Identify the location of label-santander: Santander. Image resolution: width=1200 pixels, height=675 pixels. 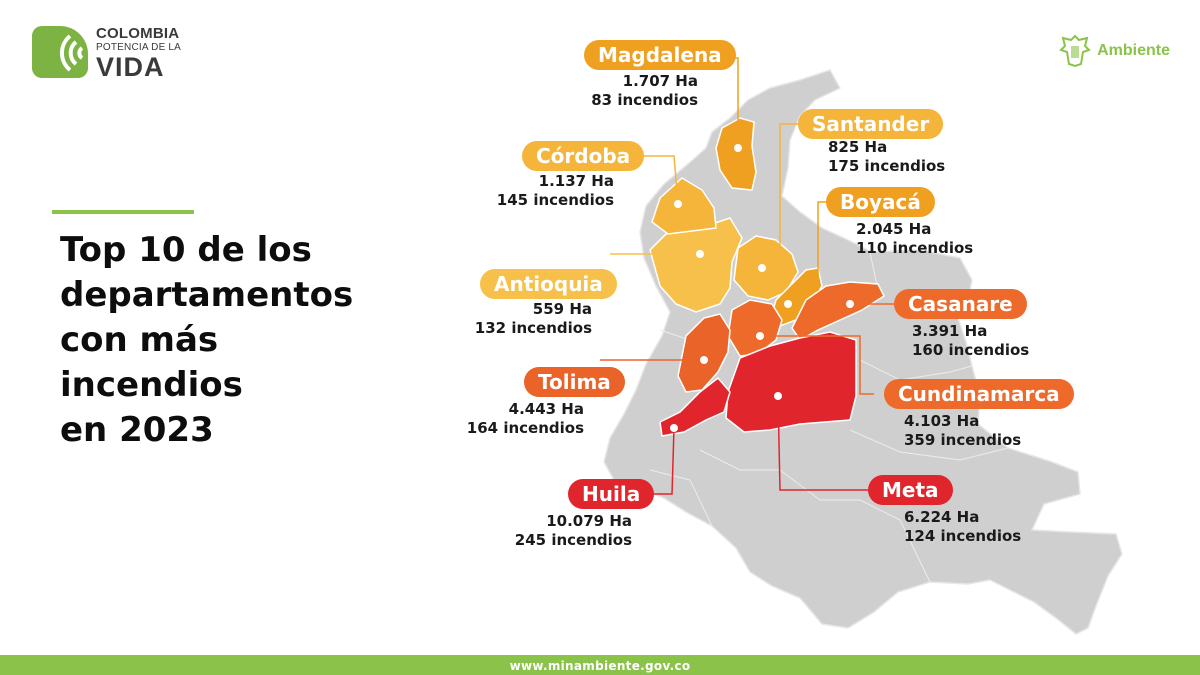
(871, 124).